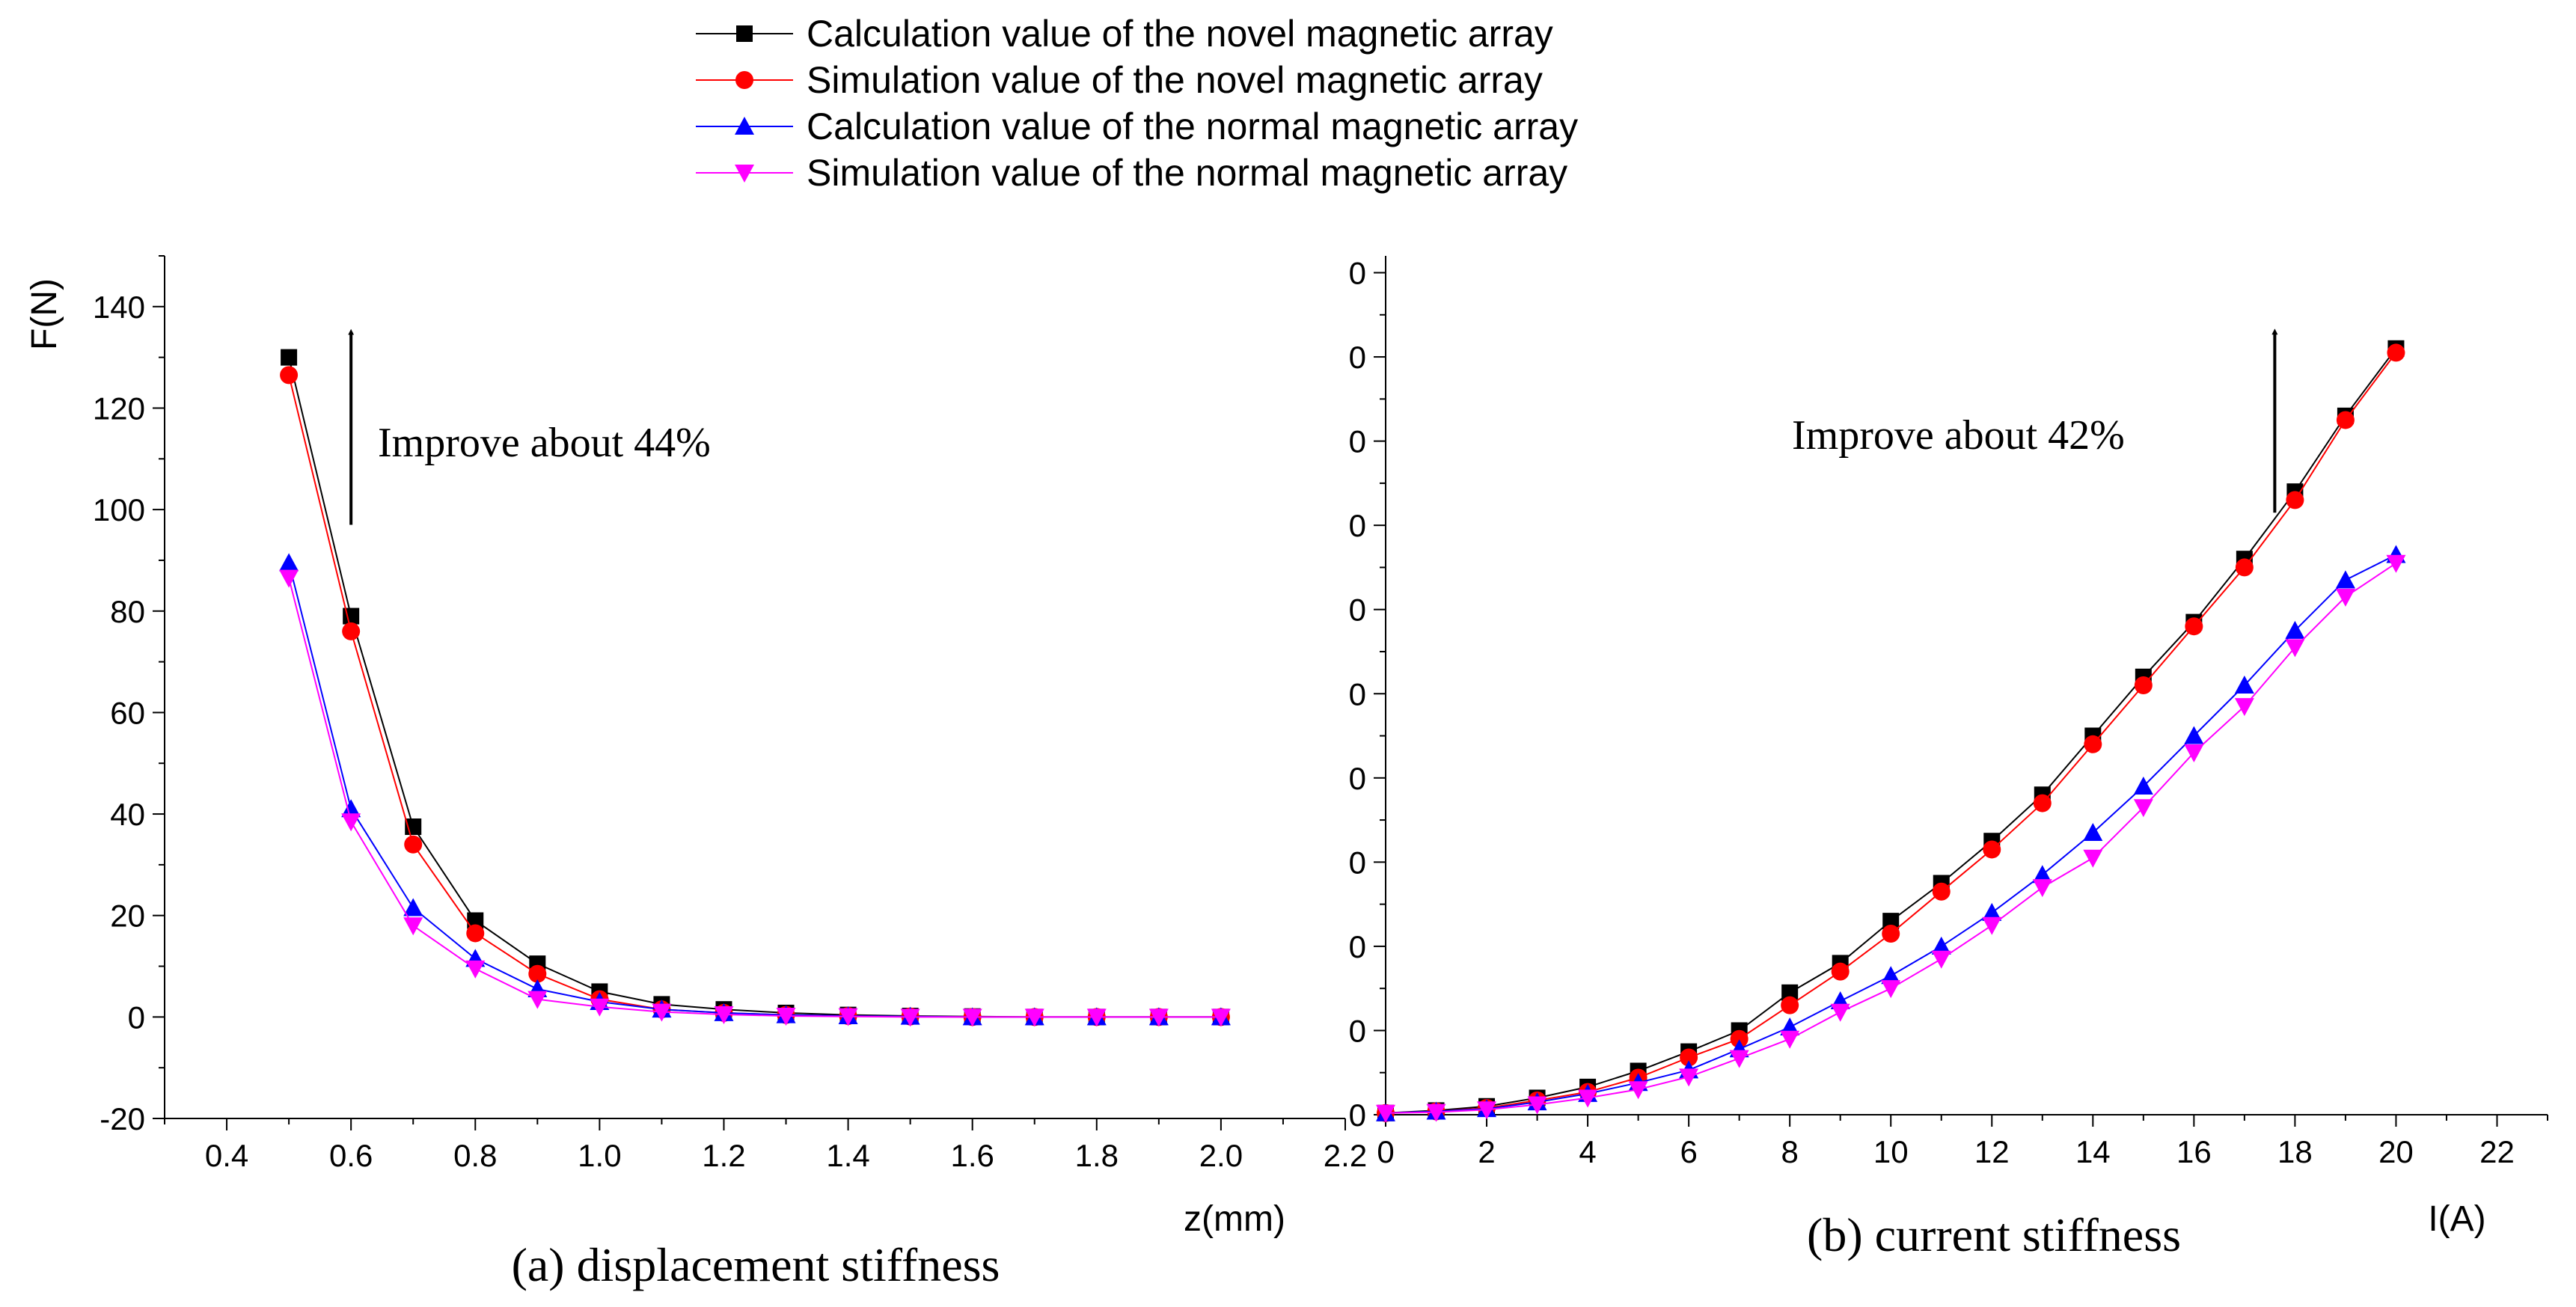 This screenshot has width=2576, height=1307. I want to click on y-tick-label: 100, so click(119, 509).